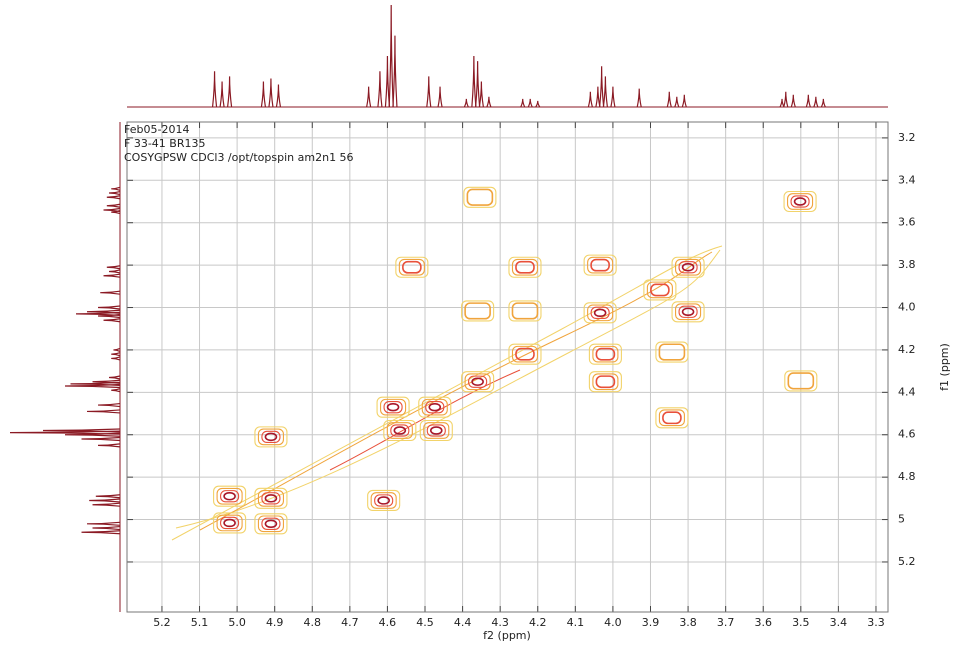 The image size is (958, 650). What do you see at coordinates (162, 622) in the screenshot?
I see `x-tick-label: 5.2` at bounding box center [162, 622].